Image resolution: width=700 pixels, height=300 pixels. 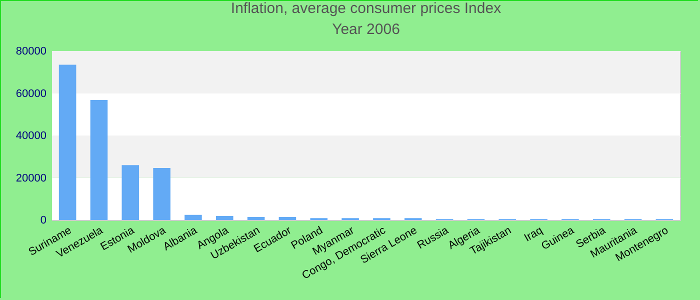 I want to click on y-tick-label: 20000, so click(x=31, y=178).